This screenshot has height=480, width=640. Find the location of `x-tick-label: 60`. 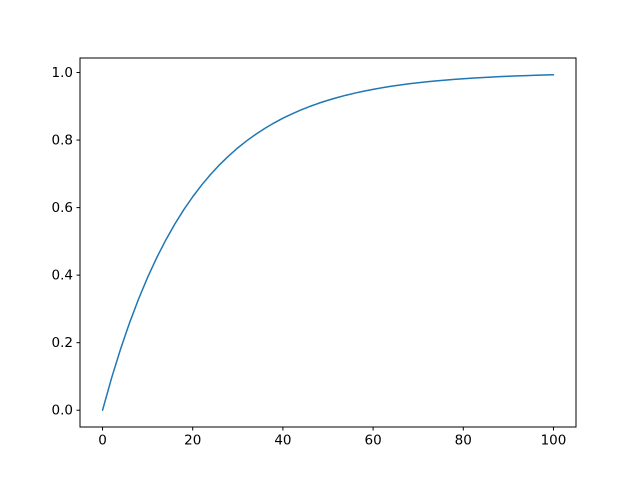

x-tick-label: 60 is located at coordinates (372, 441).